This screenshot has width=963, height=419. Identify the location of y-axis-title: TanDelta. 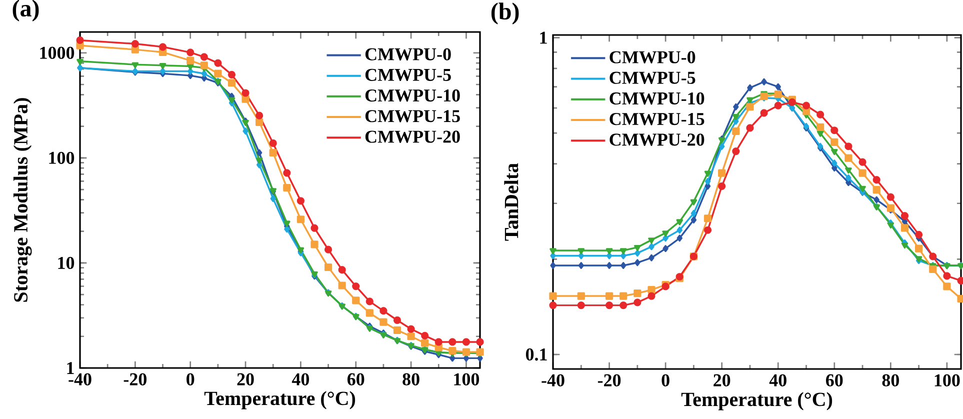
(511, 202).